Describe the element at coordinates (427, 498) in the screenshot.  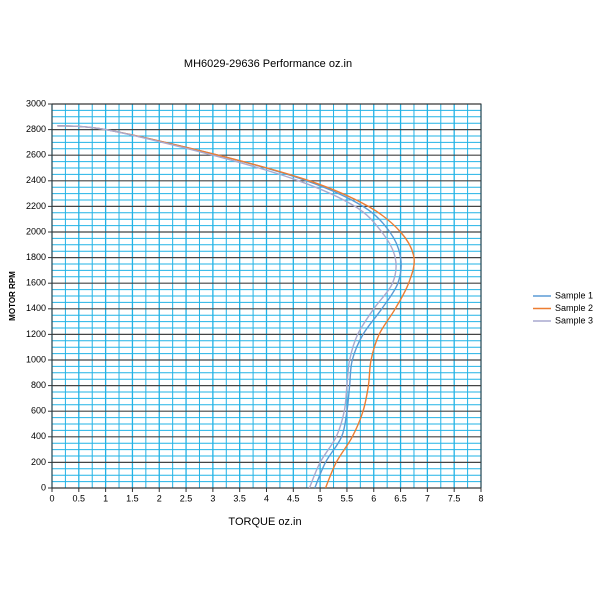
I see `x-tick-label: 7` at that location.